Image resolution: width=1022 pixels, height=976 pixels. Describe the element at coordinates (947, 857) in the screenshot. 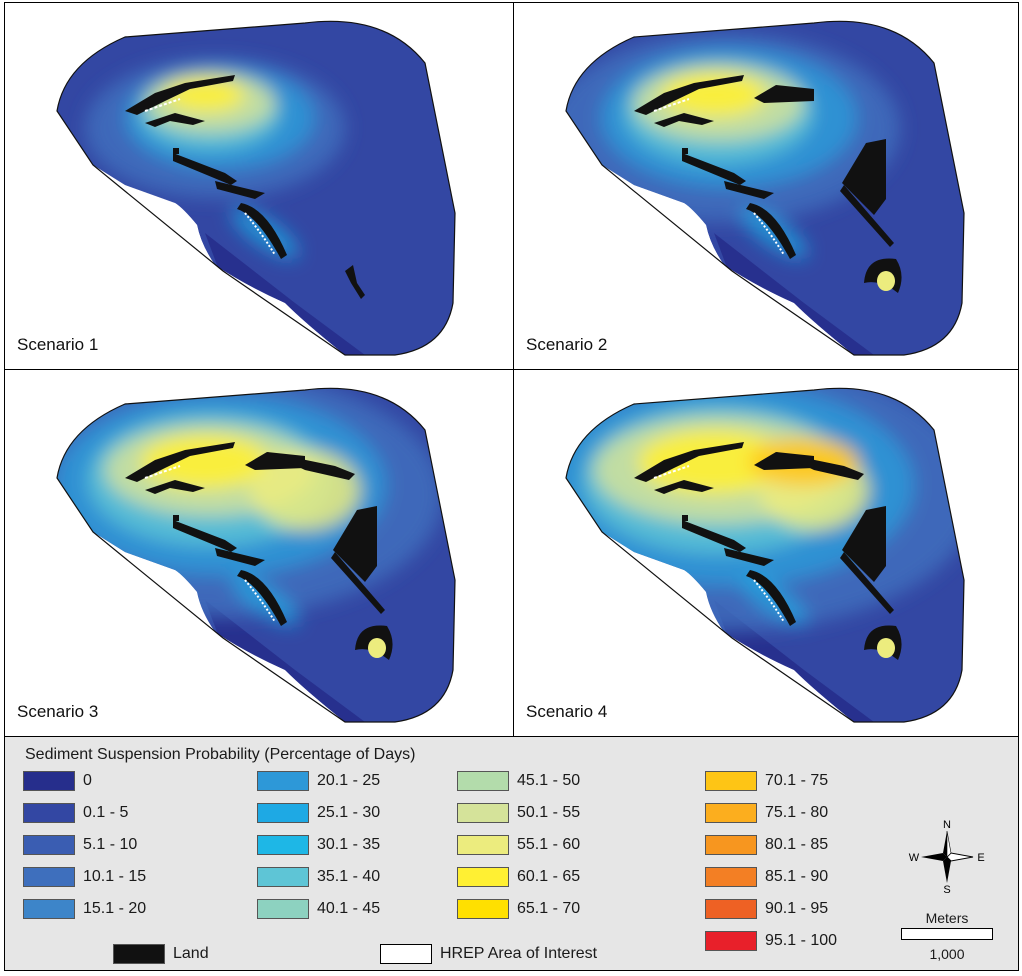

I see `north-arrow-icon: N S W E` at that location.